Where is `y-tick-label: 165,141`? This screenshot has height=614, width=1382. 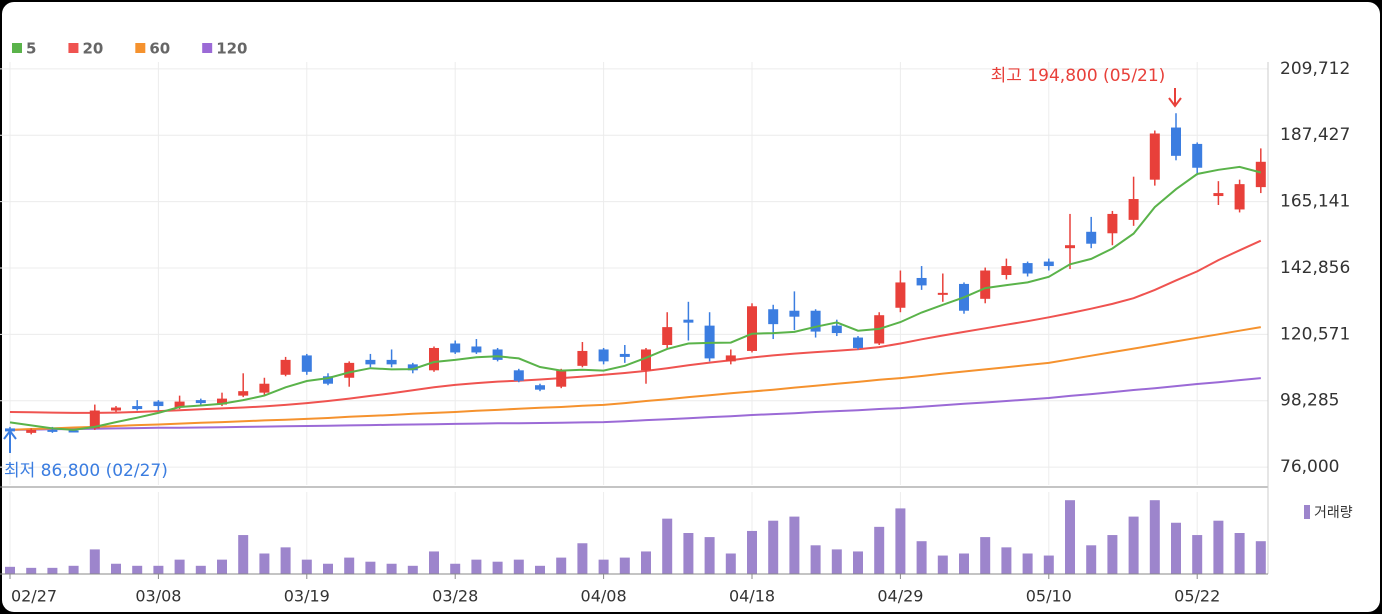 y-tick-label: 165,141 is located at coordinates (1315, 202).